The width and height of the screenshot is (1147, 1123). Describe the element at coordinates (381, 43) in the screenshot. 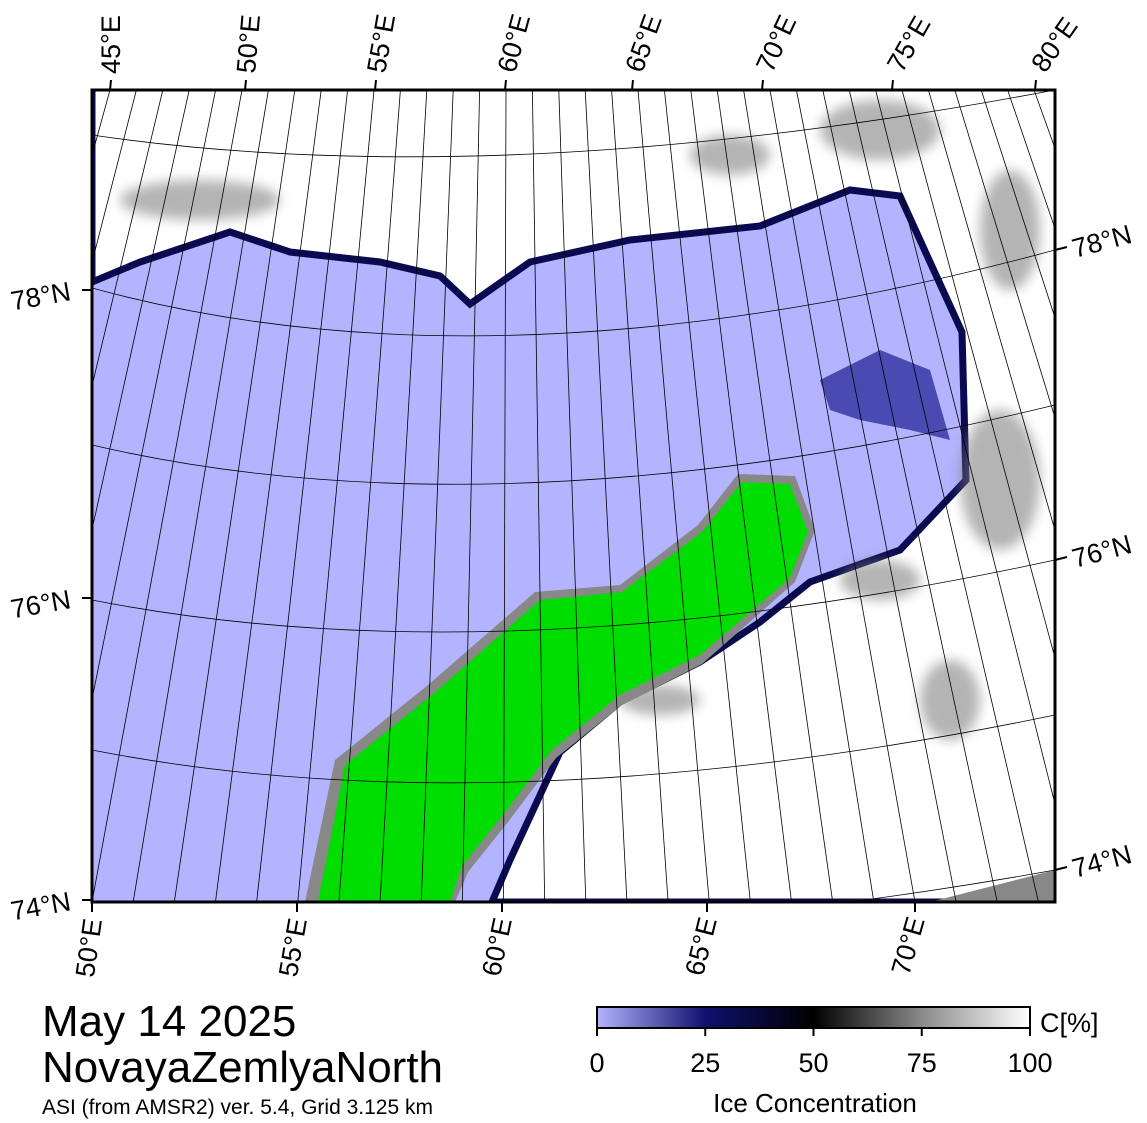

I see `lon-label-top: 55°E` at that location.